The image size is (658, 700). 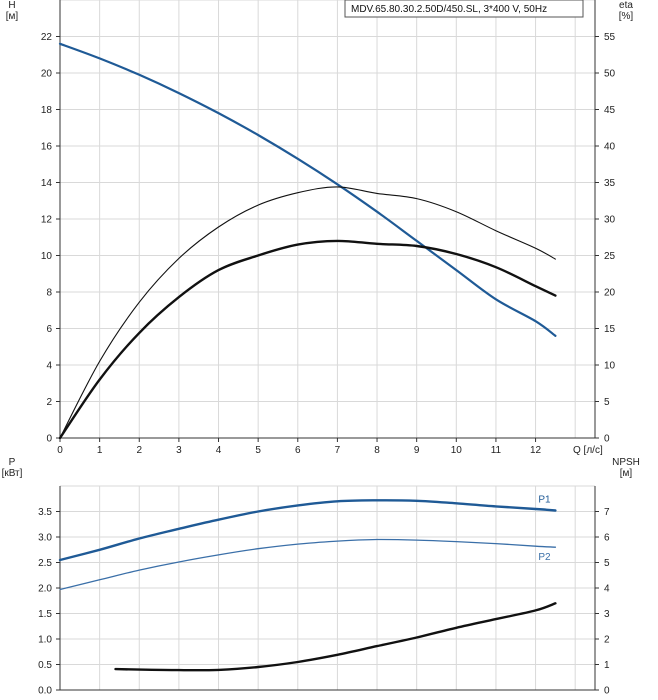 I want to click on y-tick-label: 4, so click(x=49, y=366).